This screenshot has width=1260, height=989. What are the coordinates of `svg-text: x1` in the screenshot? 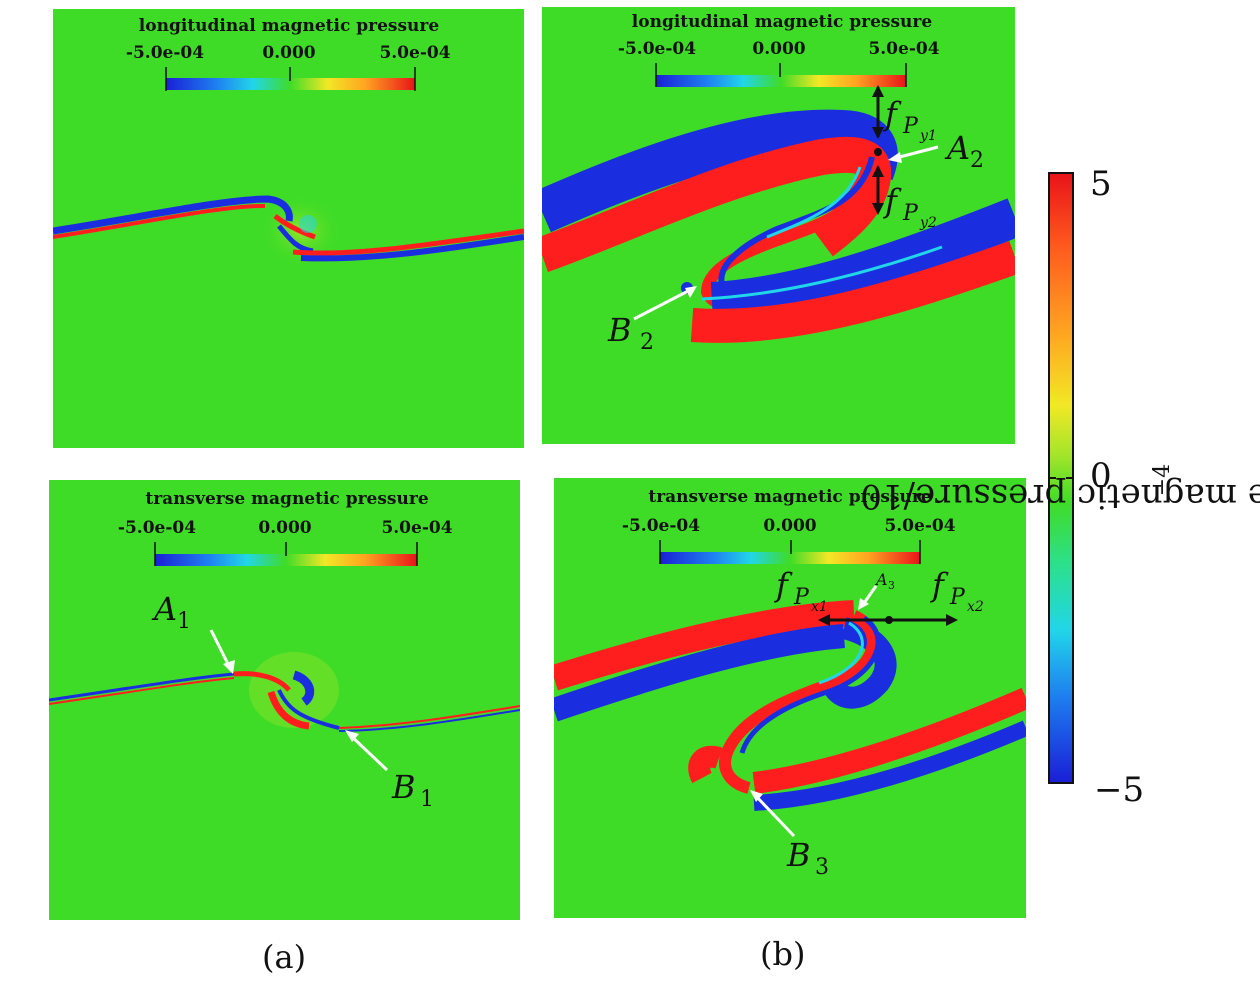 It's located at (819, 607).